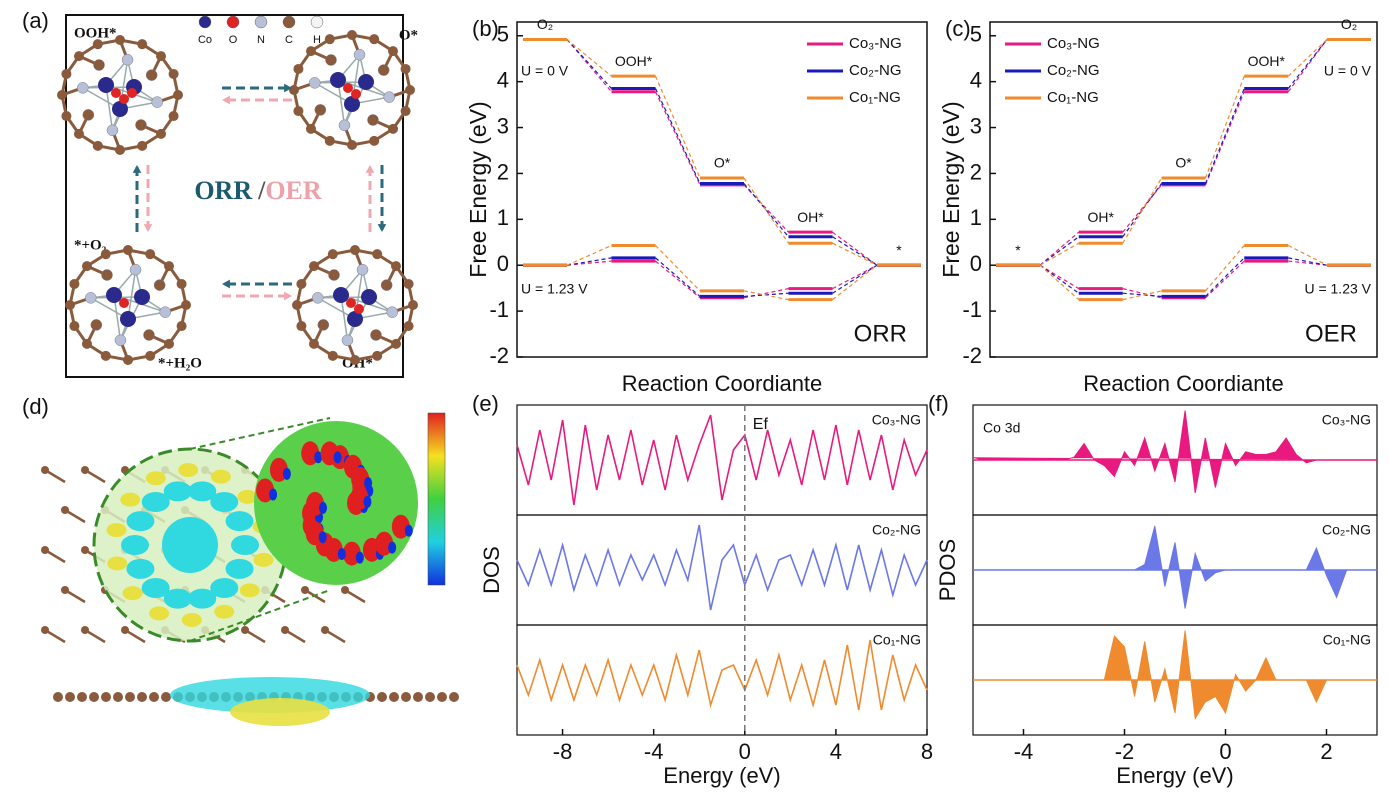  I want to click on legend-label: Co₁-NG, so click(1073, 97).